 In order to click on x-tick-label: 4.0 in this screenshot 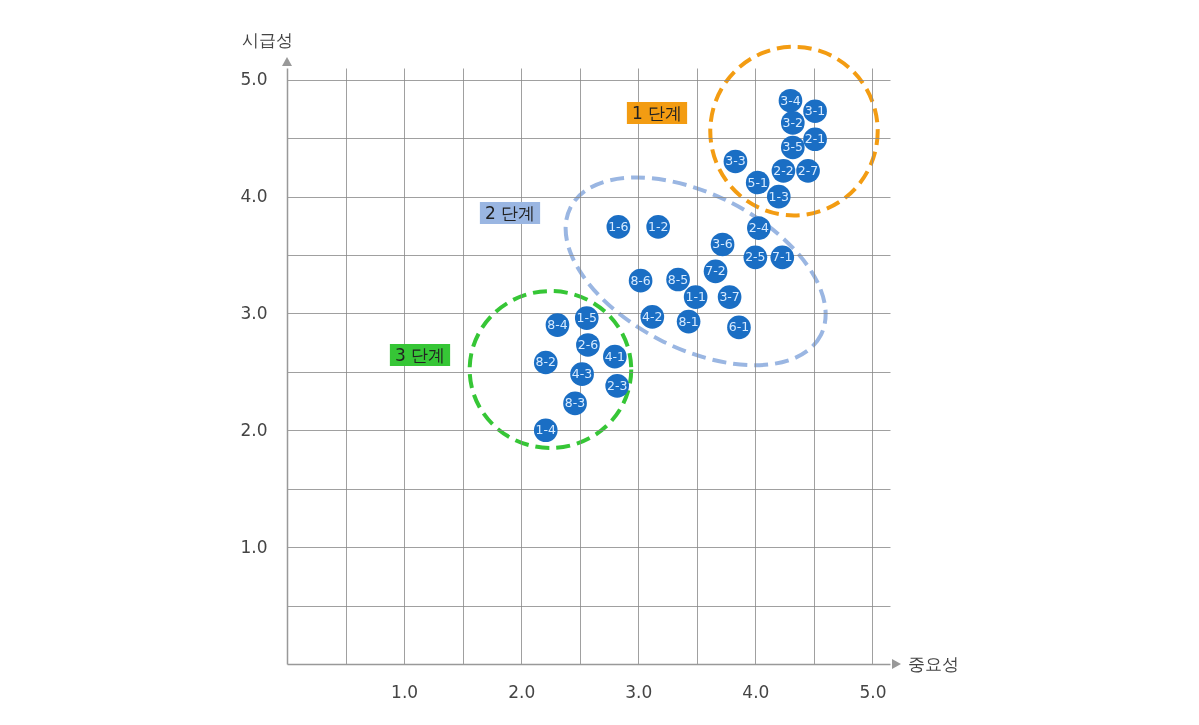, I will do `click(756, 691)`.